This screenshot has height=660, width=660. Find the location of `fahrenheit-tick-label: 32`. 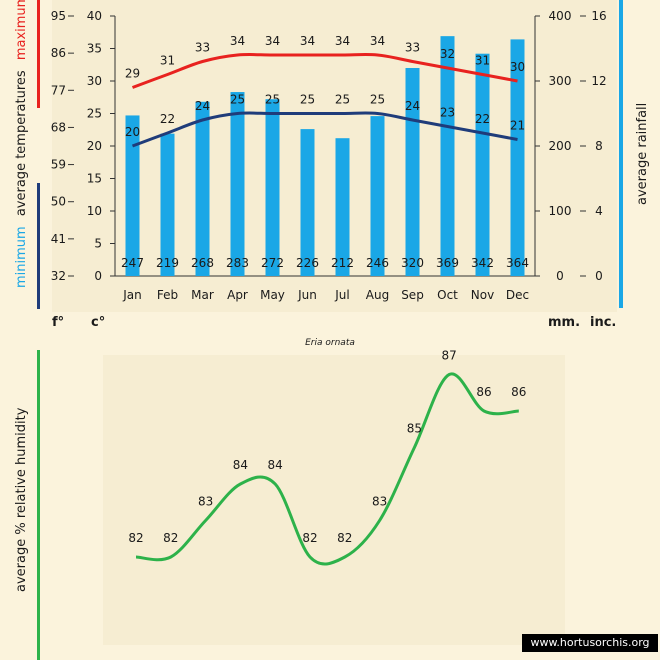

fahrenheit-tick-label: 32 is located at coordinates (58, 276).